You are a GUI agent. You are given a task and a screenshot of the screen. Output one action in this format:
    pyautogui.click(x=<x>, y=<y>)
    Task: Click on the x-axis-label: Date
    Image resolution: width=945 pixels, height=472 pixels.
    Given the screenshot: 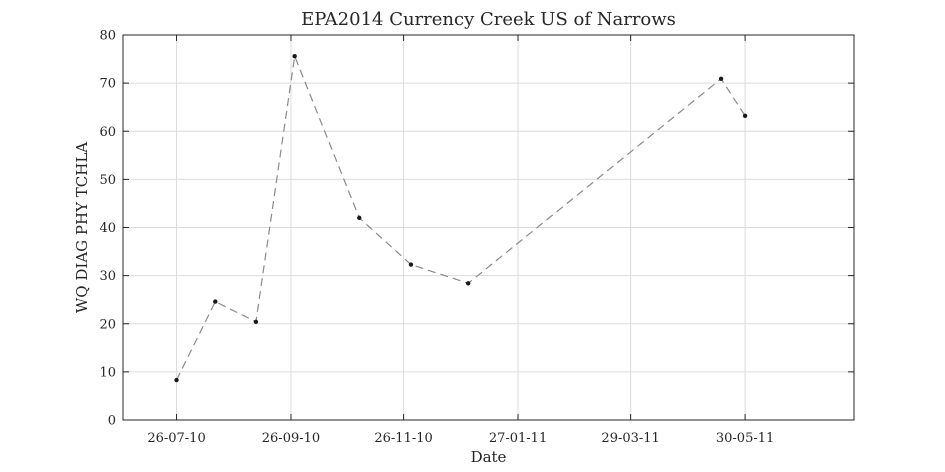 What is the action you would take?
    pyautogui.click(x=489, y=457)
    